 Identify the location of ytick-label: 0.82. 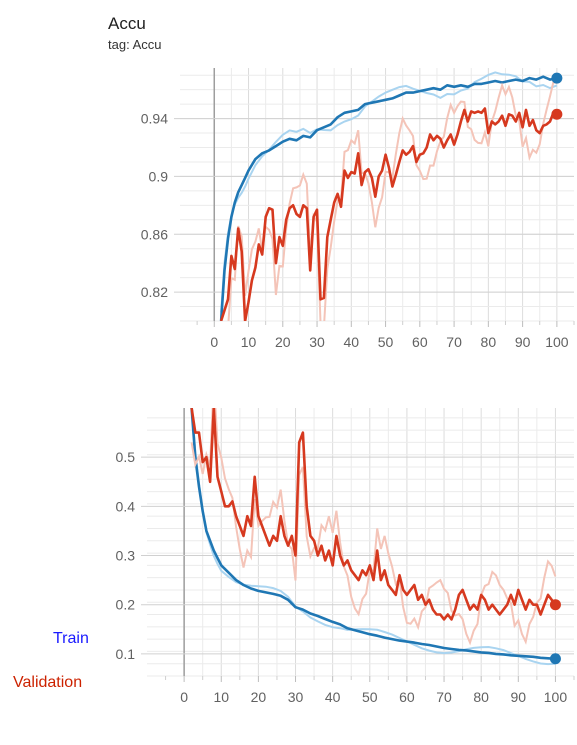
(154, 292).